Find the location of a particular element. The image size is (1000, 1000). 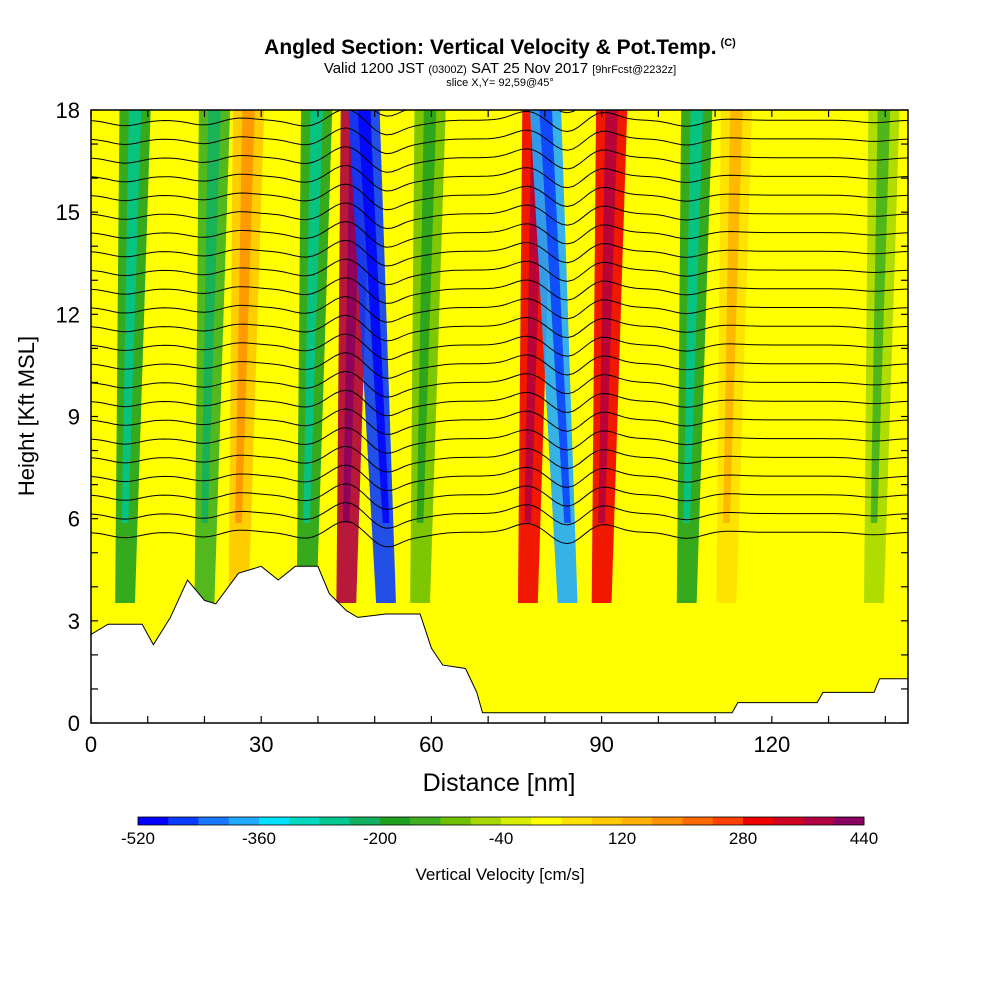

y-tick-label: 6 is located at coordinates (74, 519).